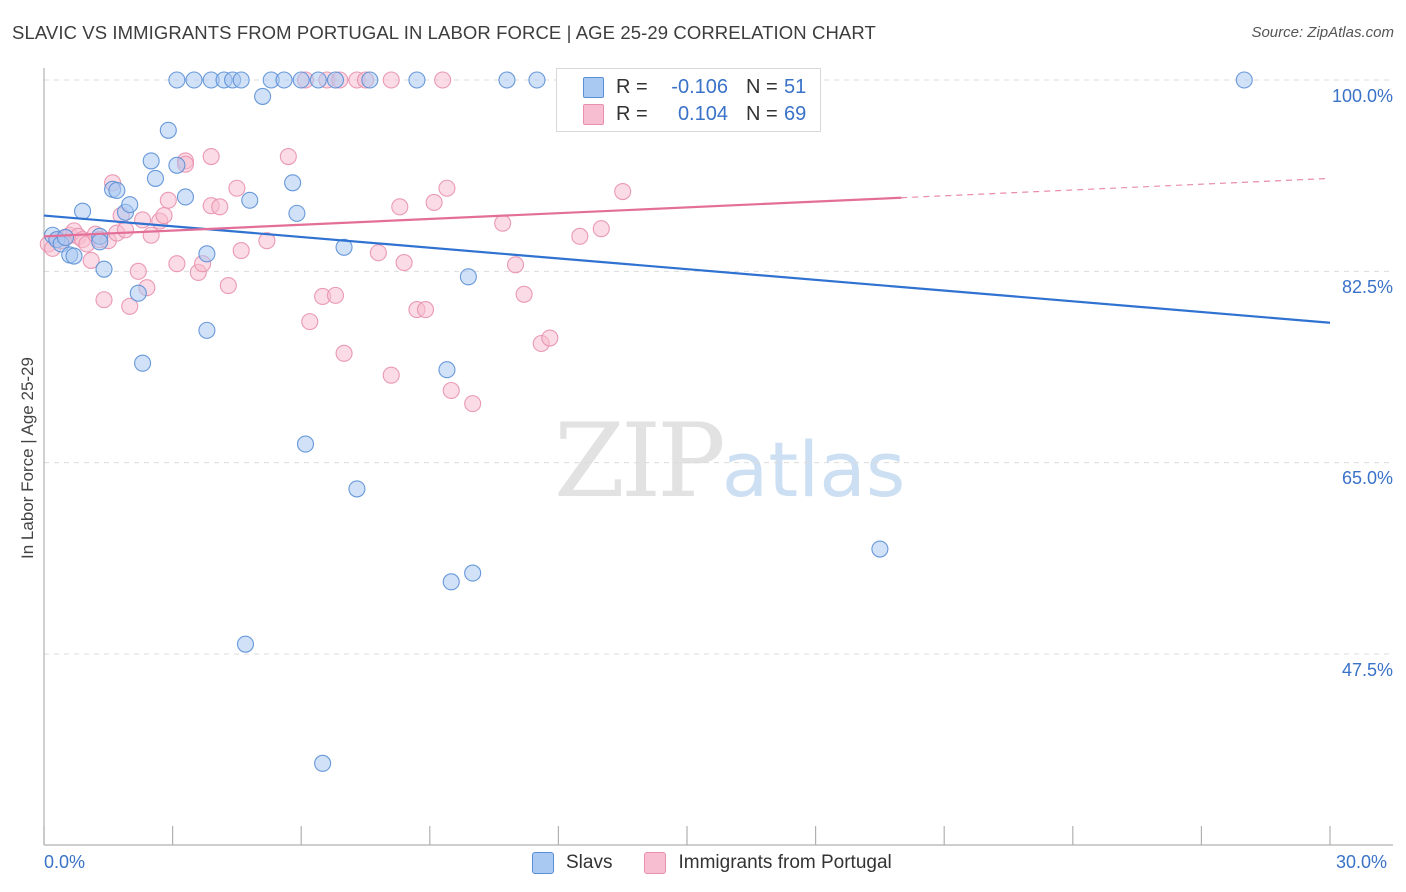  I want to click on y-tick-label: 65.0%, so click(1367, 478).